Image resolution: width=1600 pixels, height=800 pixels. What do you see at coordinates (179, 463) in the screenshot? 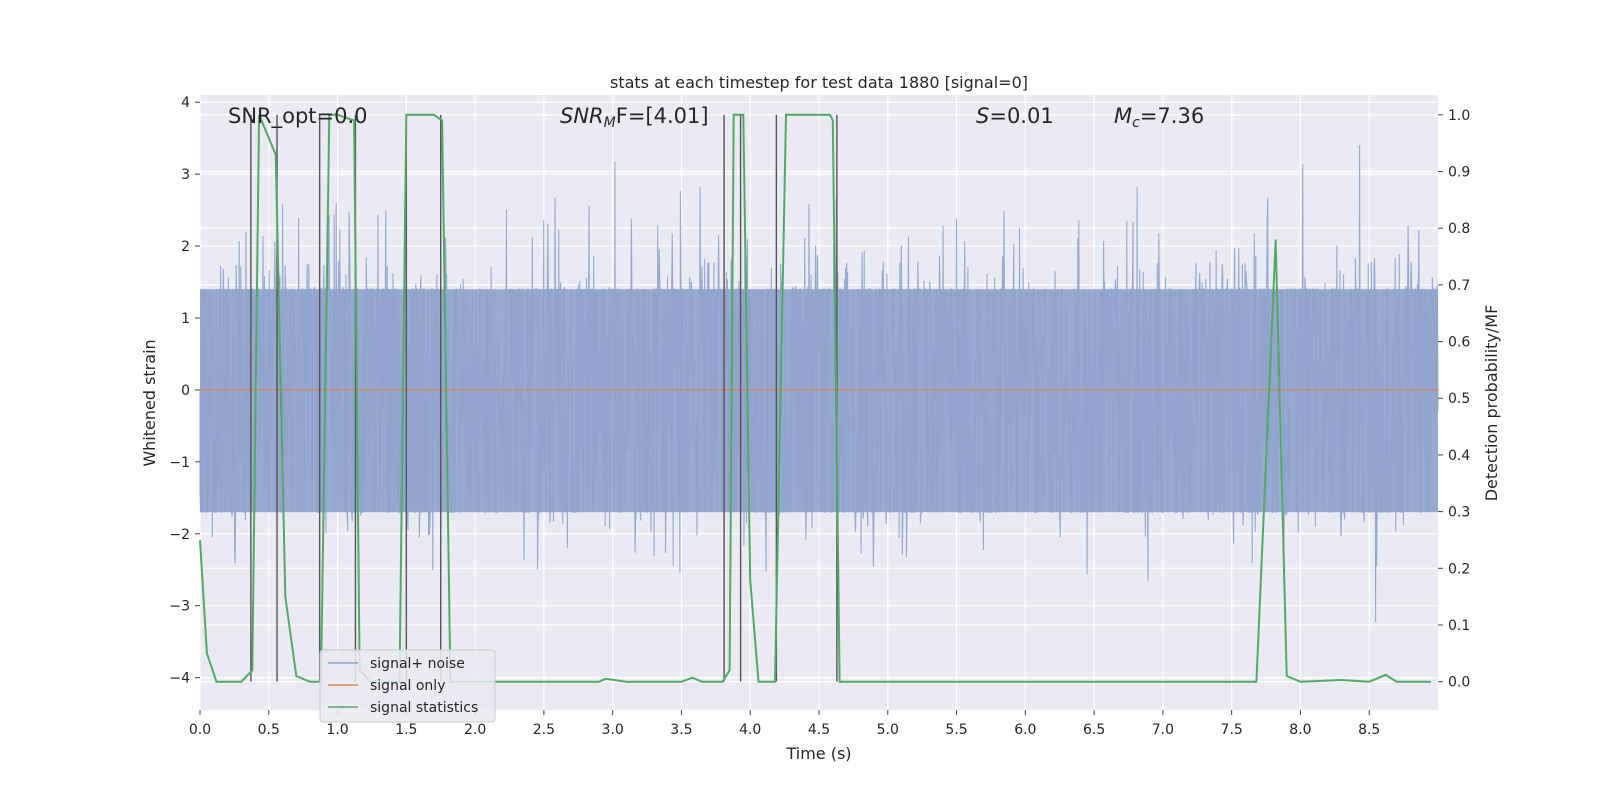
I see `y-left-tick-label: −1` at bounding box center [179, 463].